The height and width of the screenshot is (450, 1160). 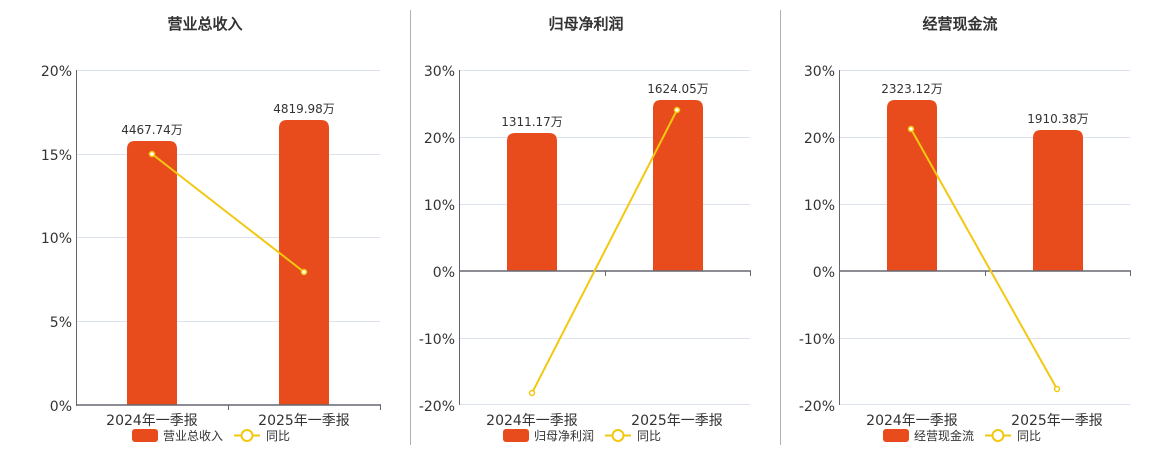 What do you see at coordinates (912, 89) in the screenshot?
I see `svg-text: 2323.12万` at bounding box center [912, 89].